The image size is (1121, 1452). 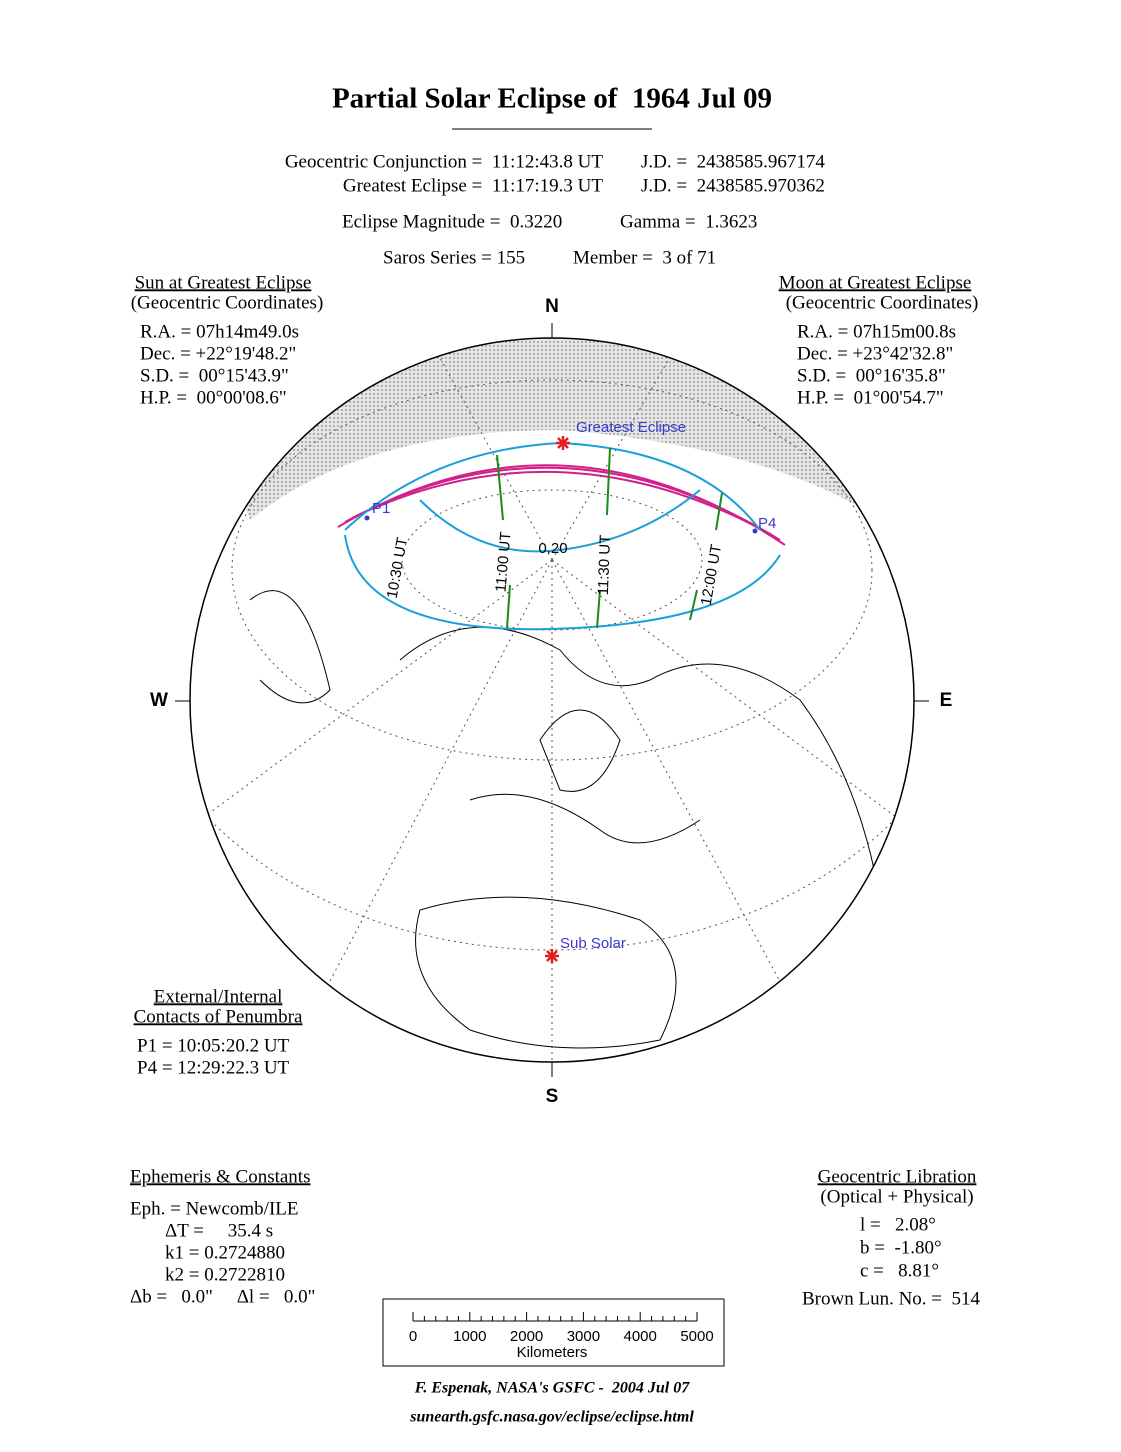 I want to click on scale-label: 5000, so click(x=696, y=1336).